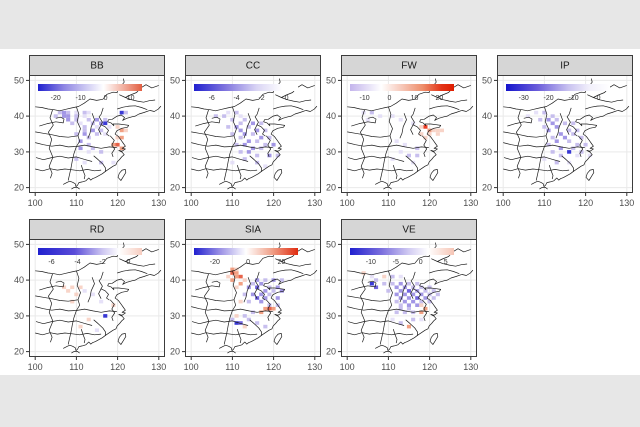  Describe the element at coordinates (560, 98) in the screenshot. I see `colorbar-labels: -30 -20 -10 0` at that location.